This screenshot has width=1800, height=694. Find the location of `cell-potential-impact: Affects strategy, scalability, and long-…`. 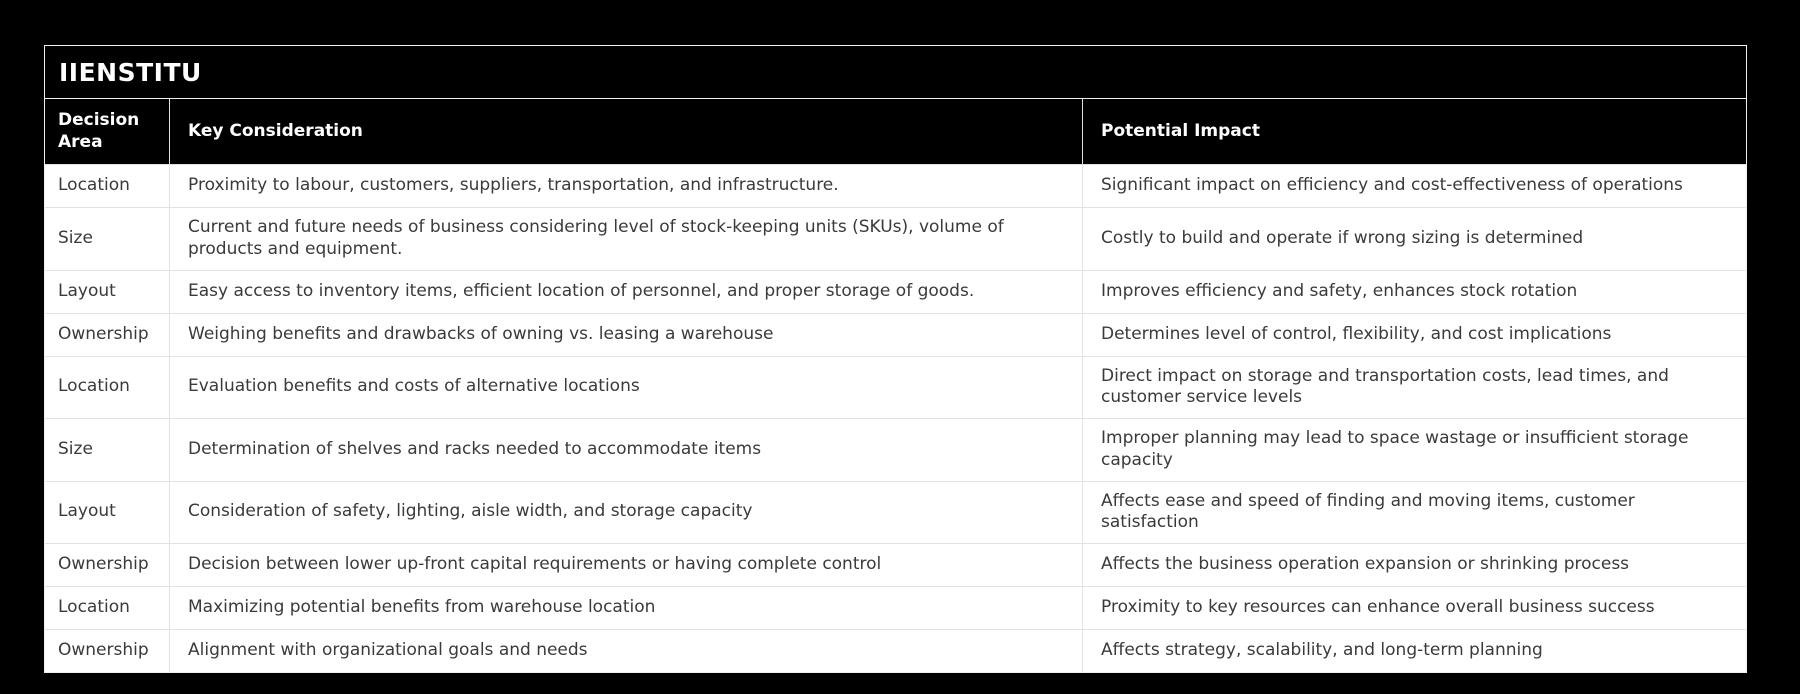

cell-potential-impact: Affects strategy, scalability, and long-… is located at coordinates (1414, 651).